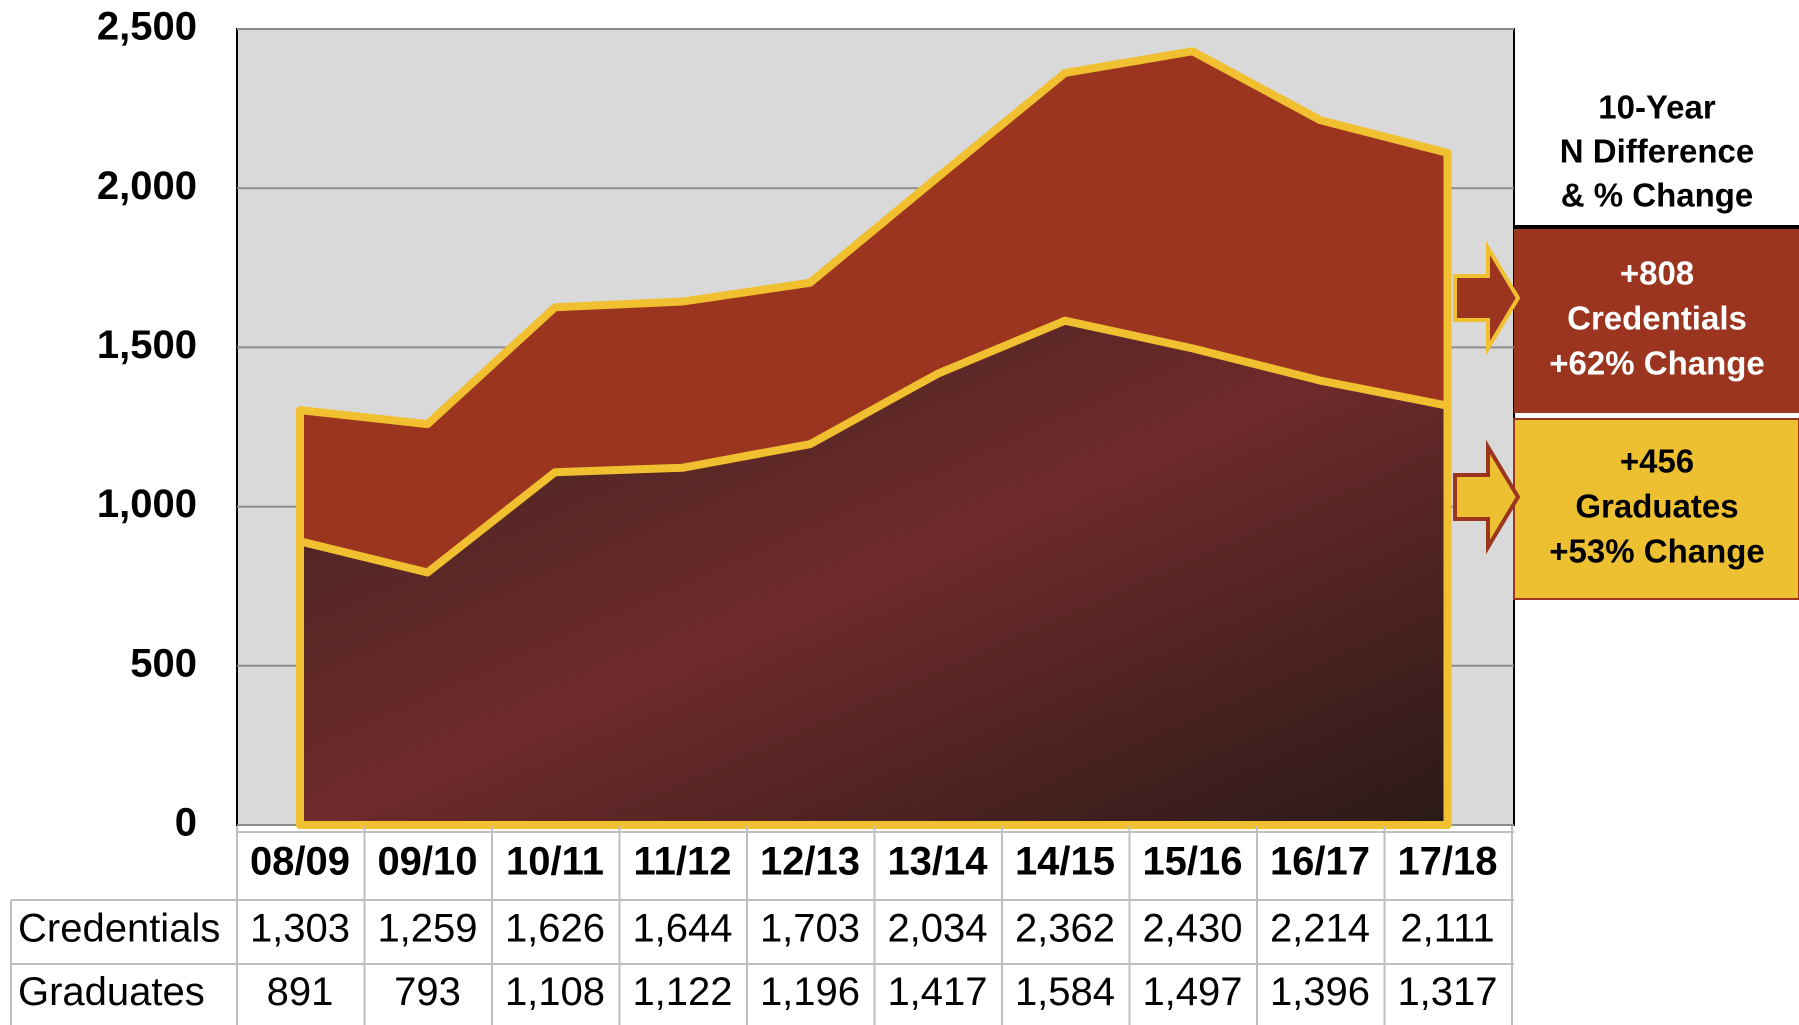 This screenshot has width=1799, height=1025. Describe the element at coordinates (147, 504) in the screenshot. I see `y-tick-label: 1,000` at that location.